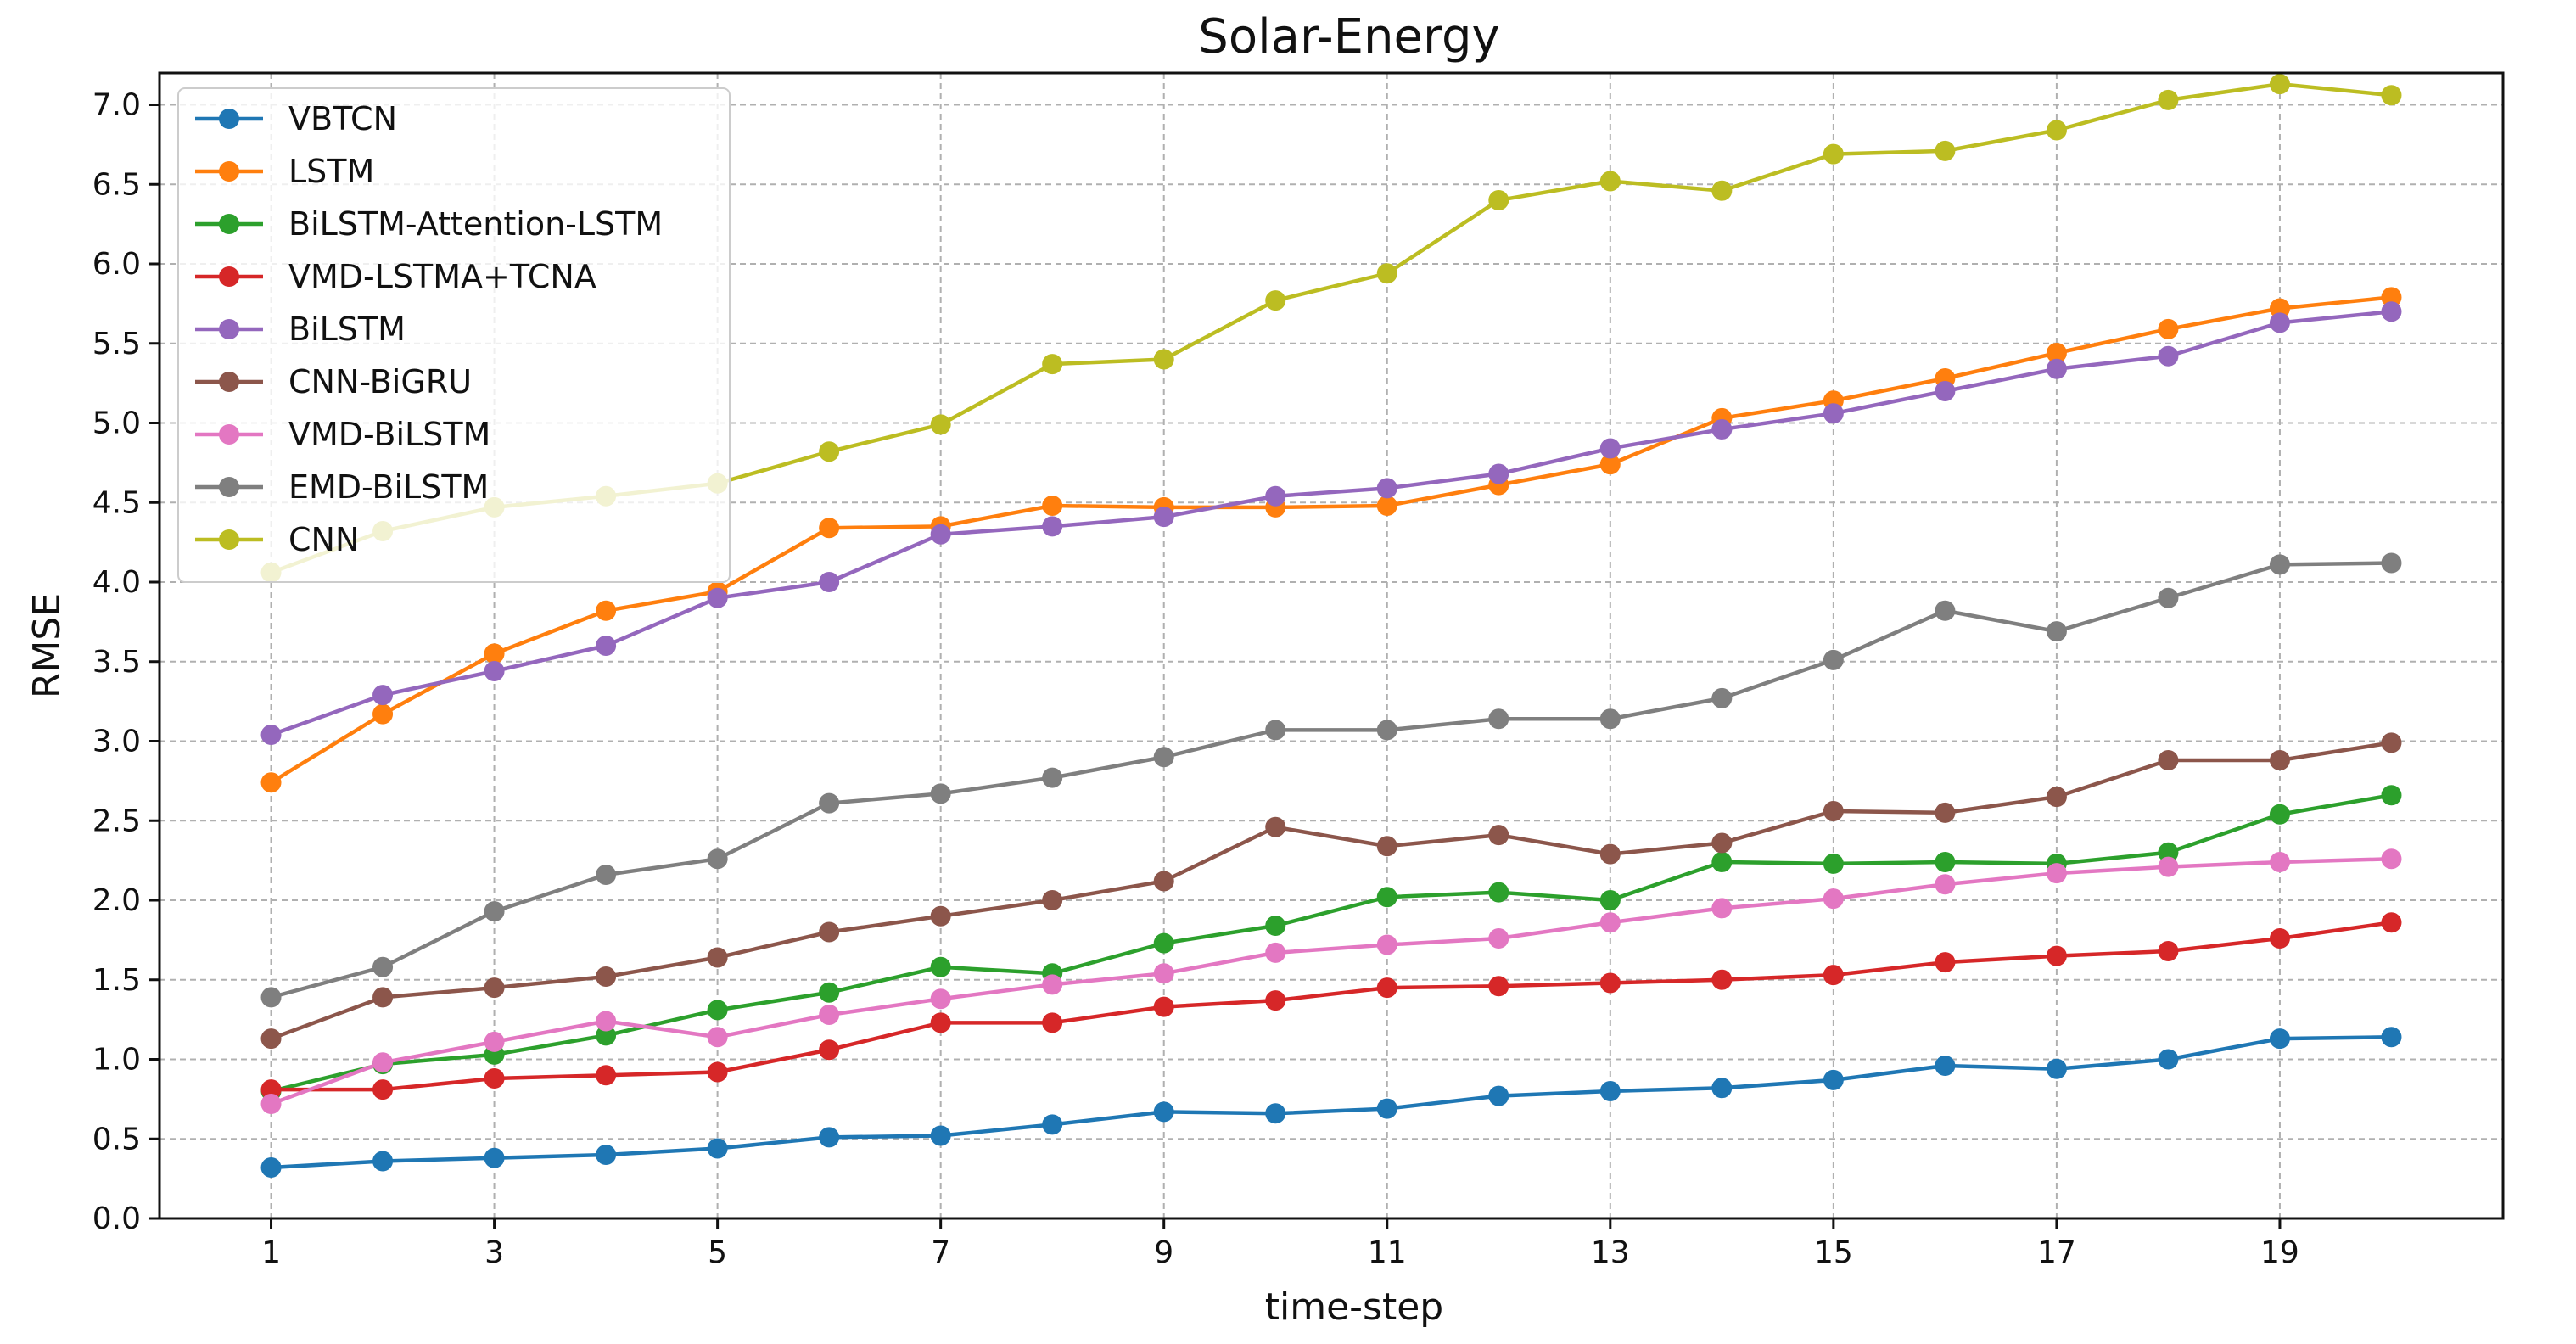 This screenshot has width=2576, height=1344. What do you see at coordinates (429, 224) in the screenshot?
I see `legend-item: BiLSTM-Attention-LSTM` at bounding box center [429, 224].